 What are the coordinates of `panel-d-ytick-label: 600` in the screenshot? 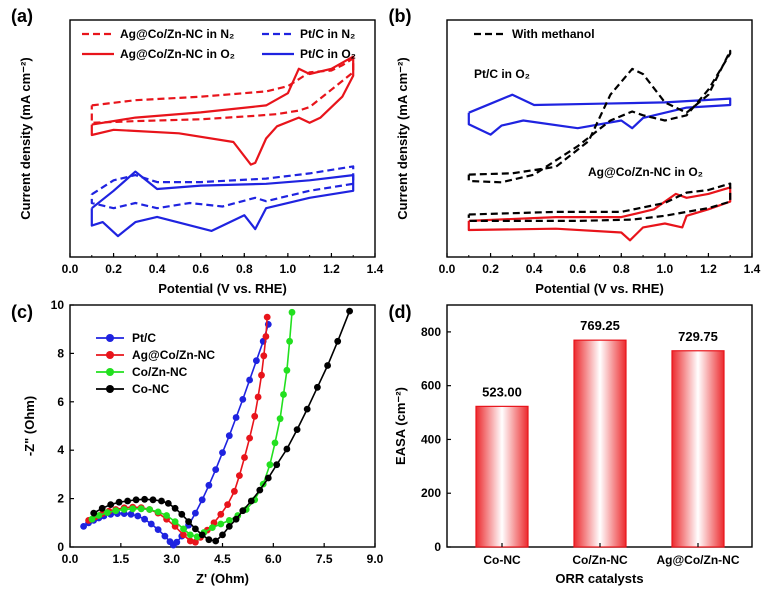 It's located at (431, 386).